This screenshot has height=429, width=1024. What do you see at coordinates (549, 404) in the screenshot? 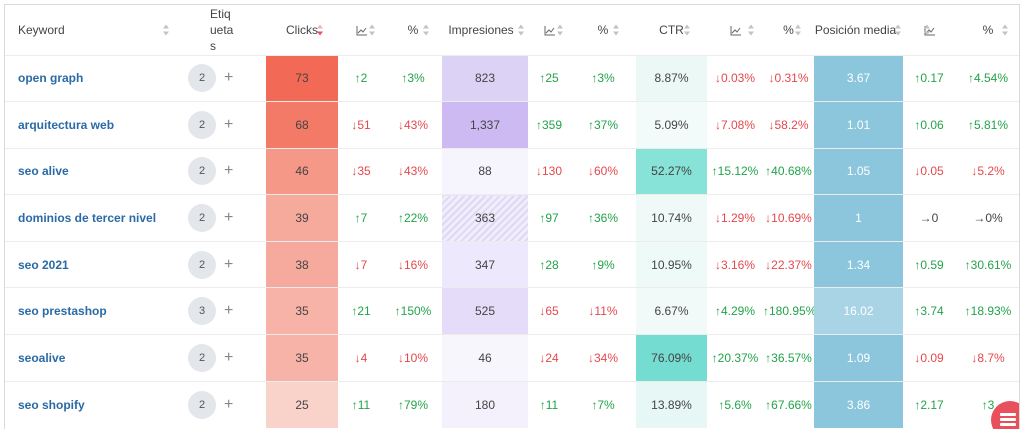
I see `impr-delta-cell: ↑11` at bounding box center [549, 404].